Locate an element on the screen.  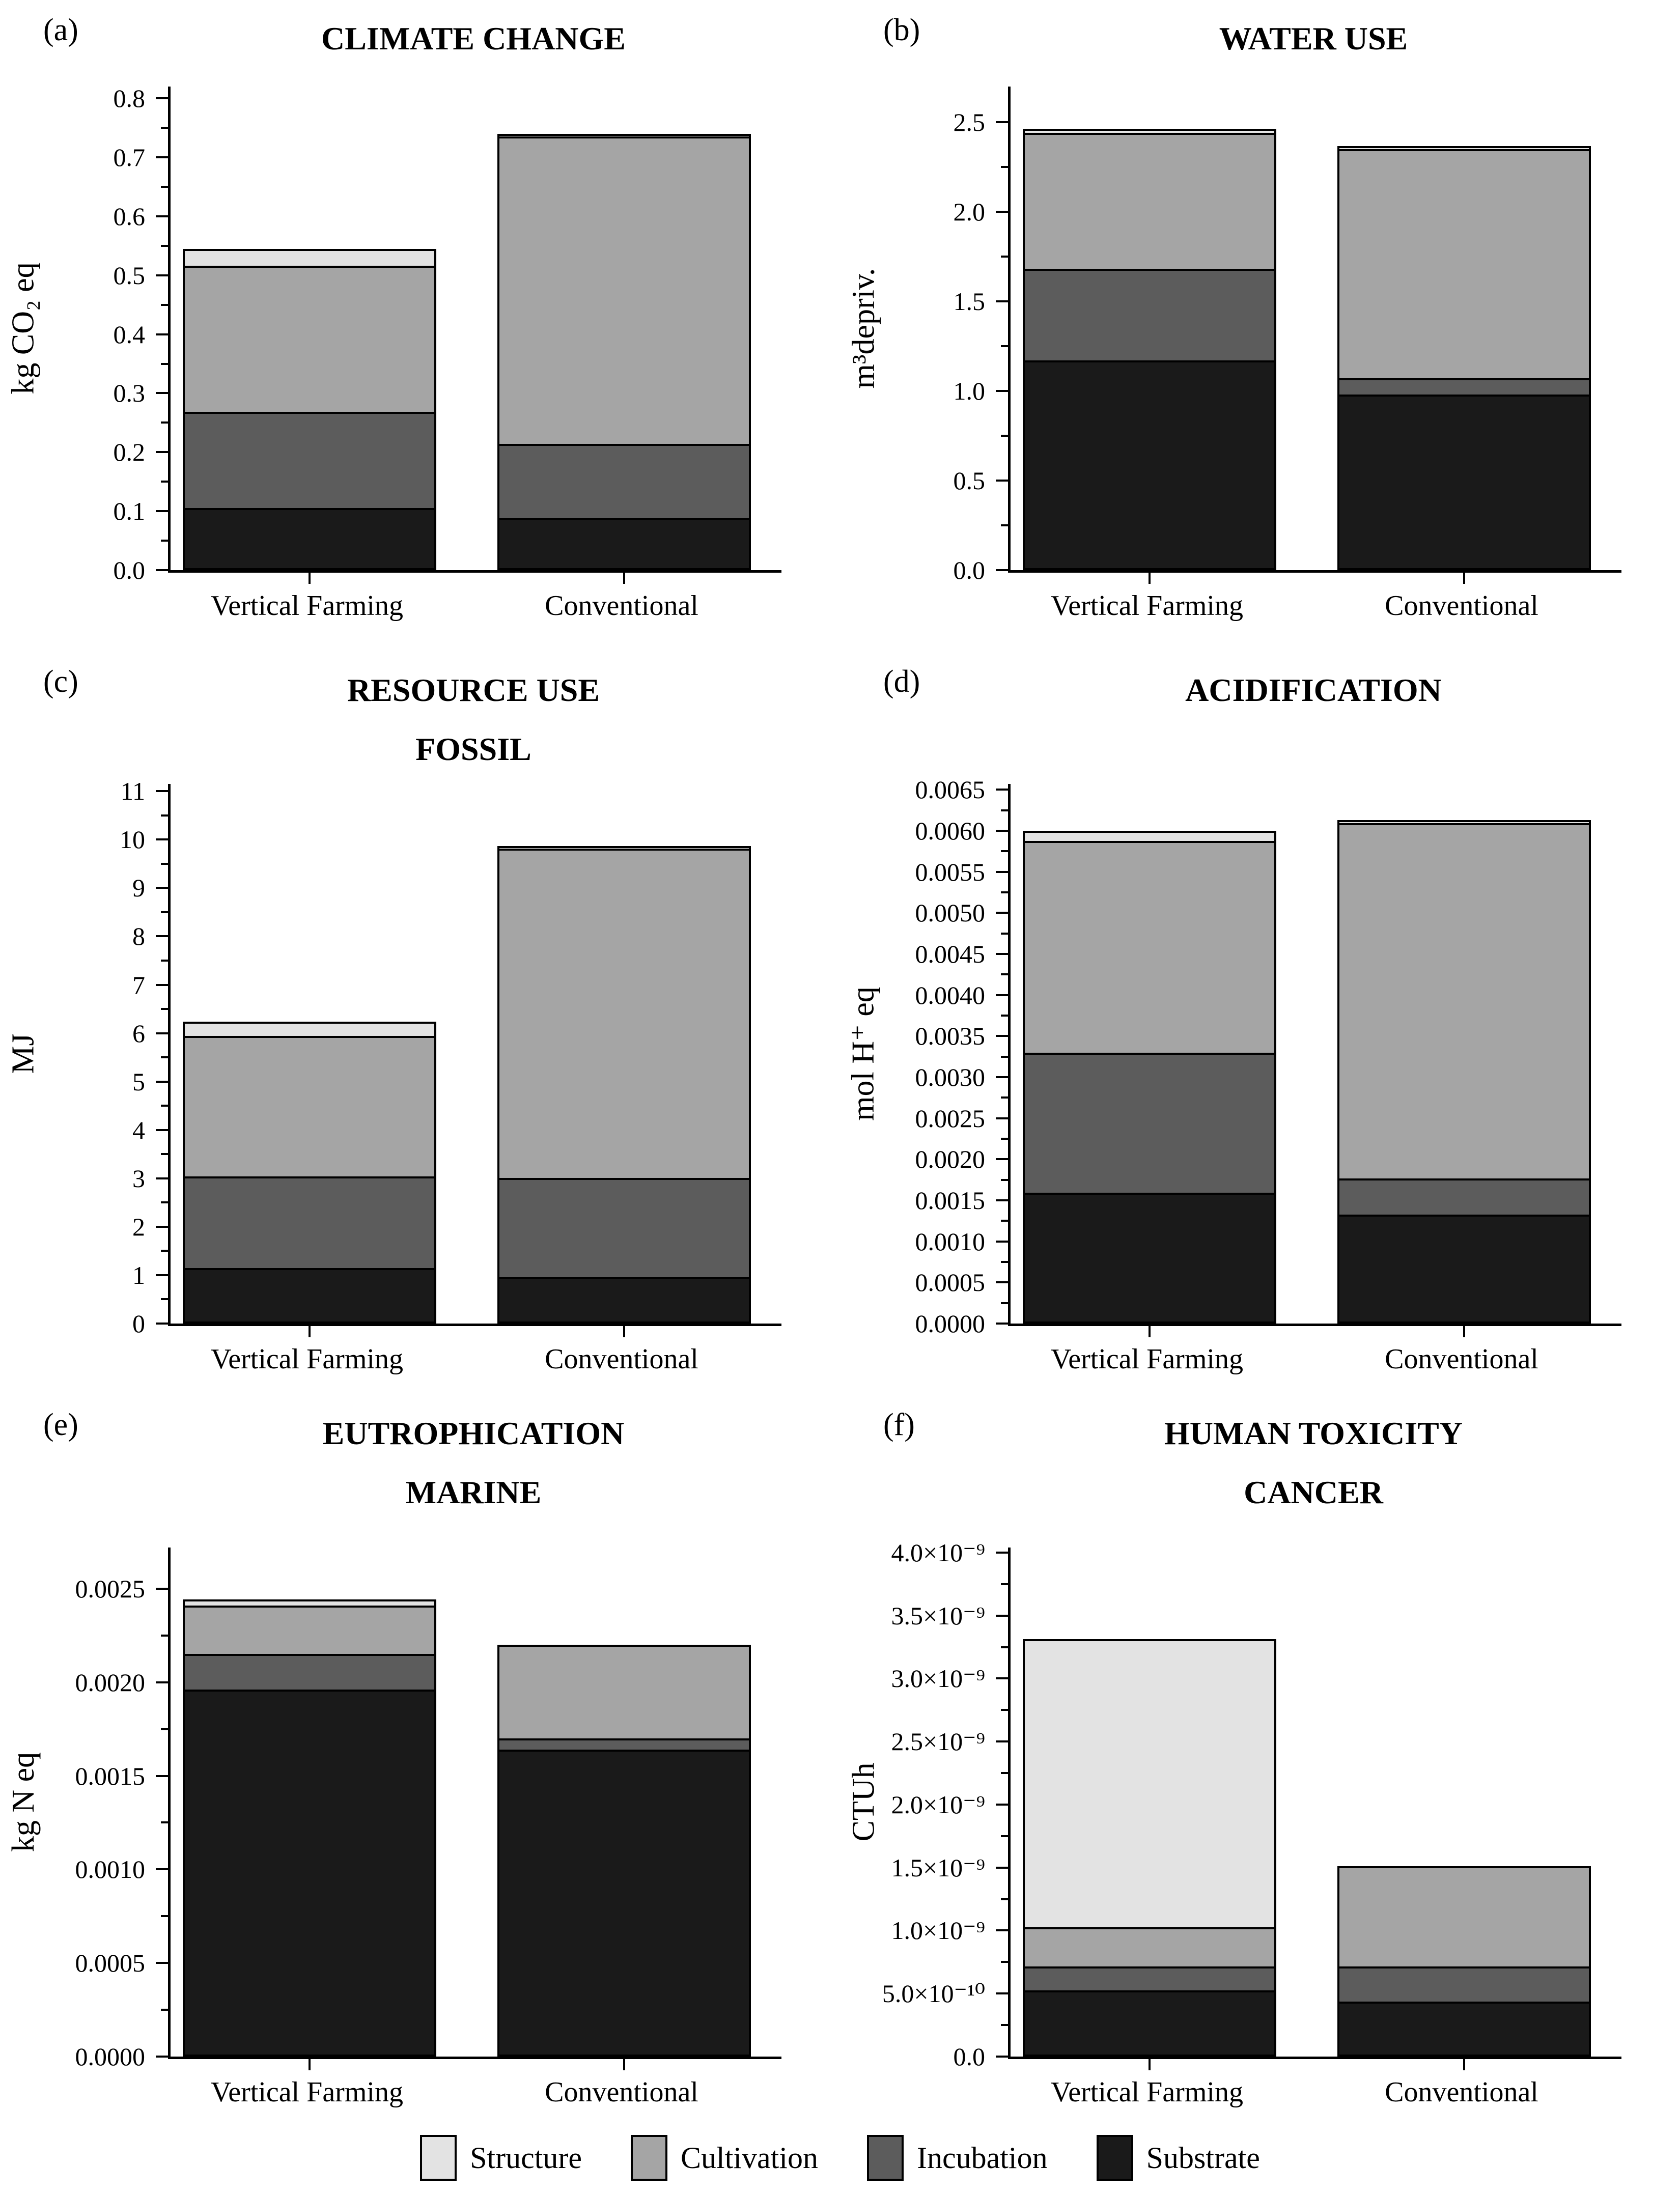
legend-label-cultivation: Cultivation is located at coordinates (750, 2158).